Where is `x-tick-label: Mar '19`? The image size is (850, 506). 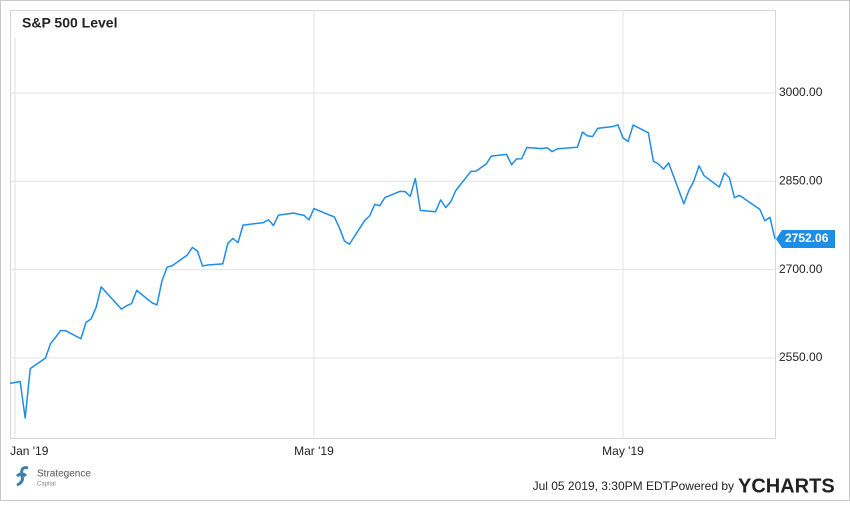 x-tick-label: Mar '19 is located at coordinates (314, 451).